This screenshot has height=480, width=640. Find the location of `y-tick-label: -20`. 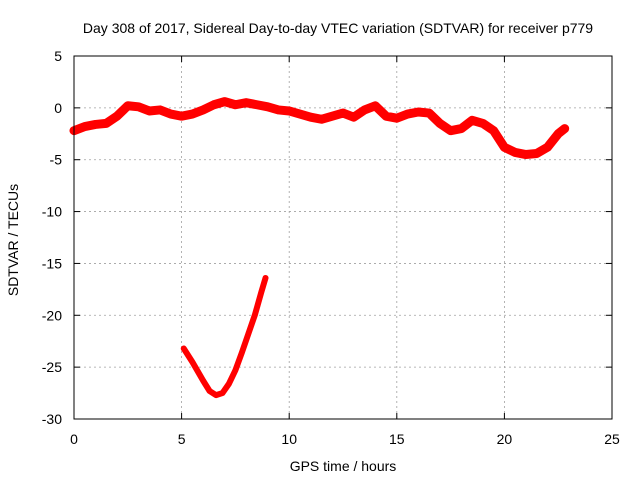

y-tick-label: -20 is located at coordinates (52, 315).